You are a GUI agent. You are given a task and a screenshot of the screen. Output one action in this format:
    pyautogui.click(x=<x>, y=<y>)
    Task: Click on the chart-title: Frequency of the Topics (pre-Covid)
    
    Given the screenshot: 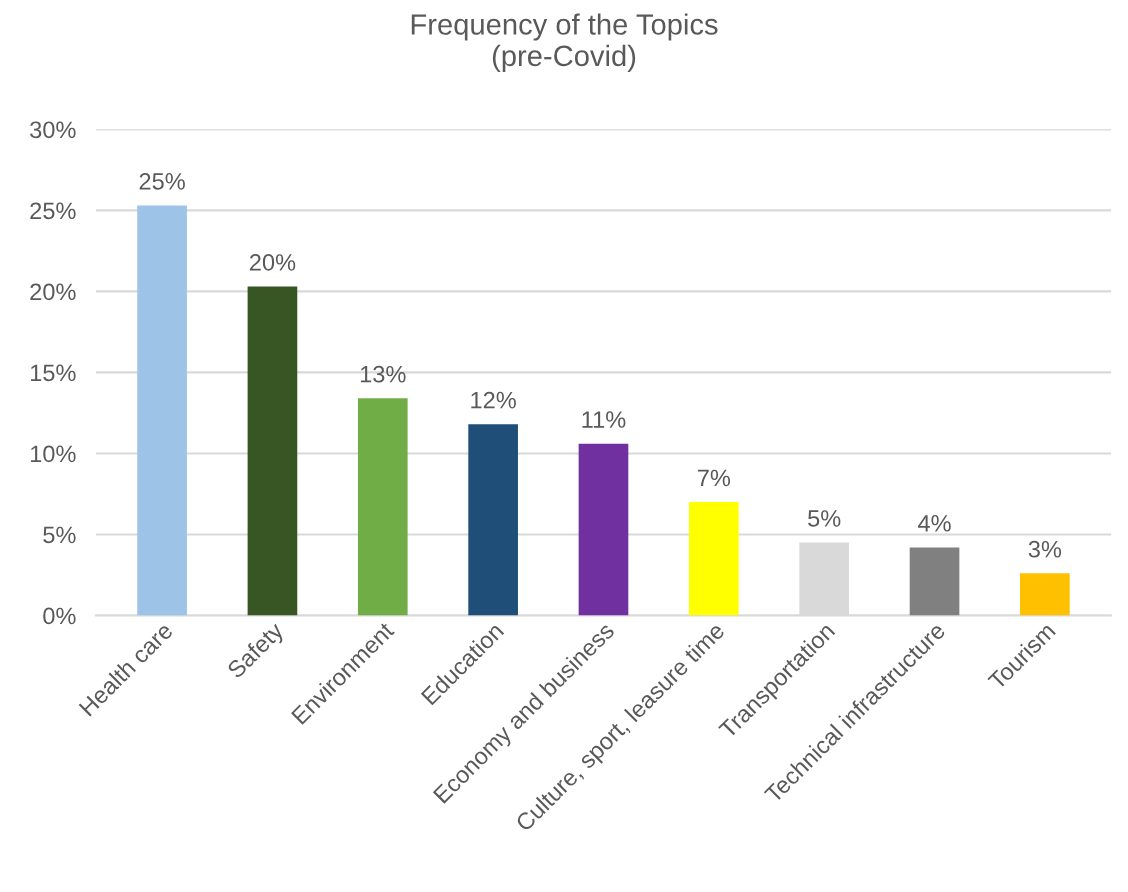 What is the action you would take?
    pyautogui.click(x=564, y=42)
    